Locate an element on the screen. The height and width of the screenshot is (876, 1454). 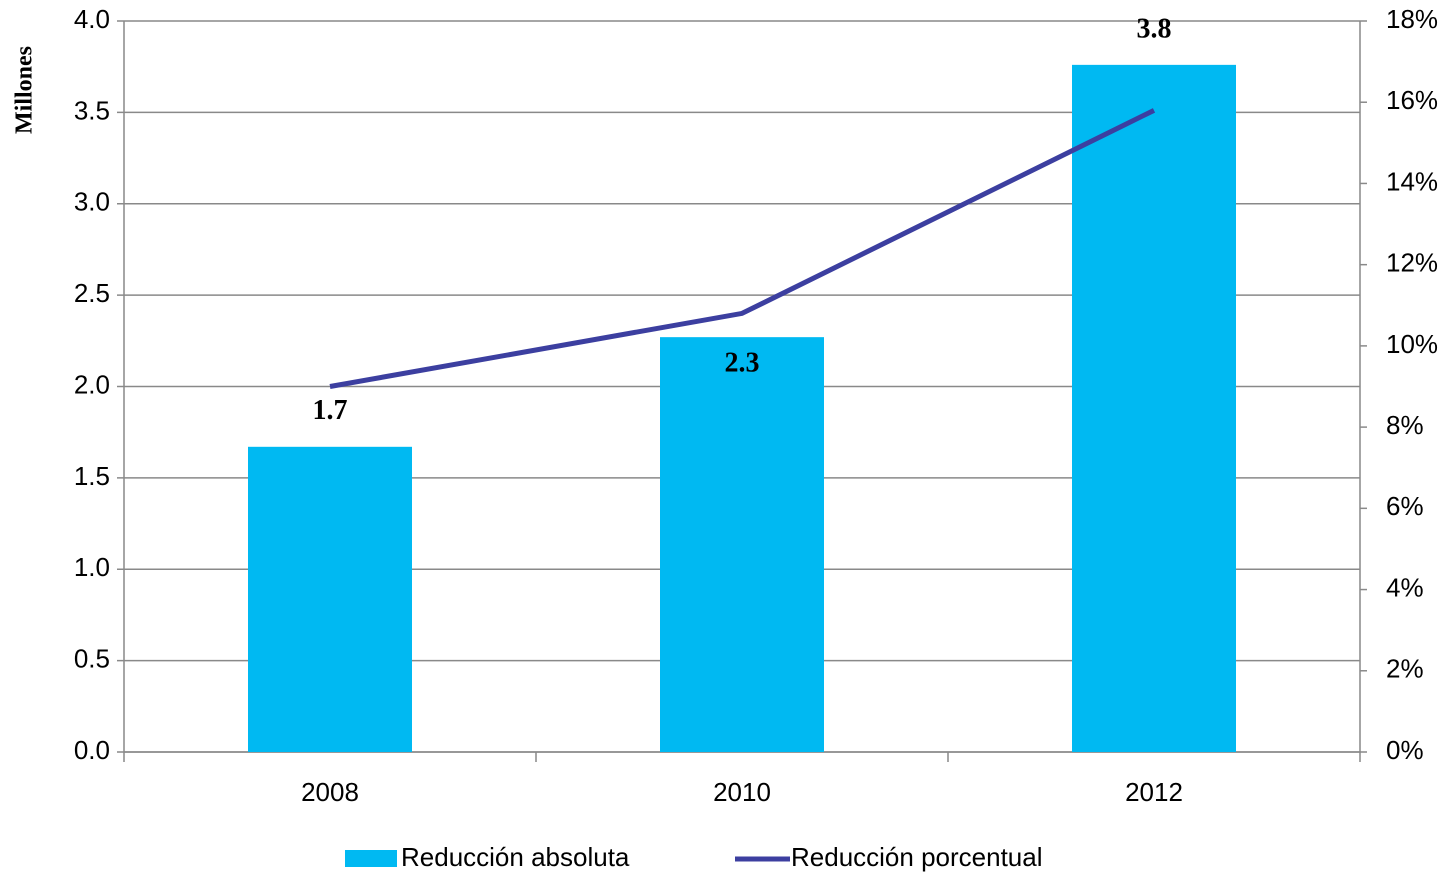
legend-label: Reducción porcentual is located at coordinates (917, 857).